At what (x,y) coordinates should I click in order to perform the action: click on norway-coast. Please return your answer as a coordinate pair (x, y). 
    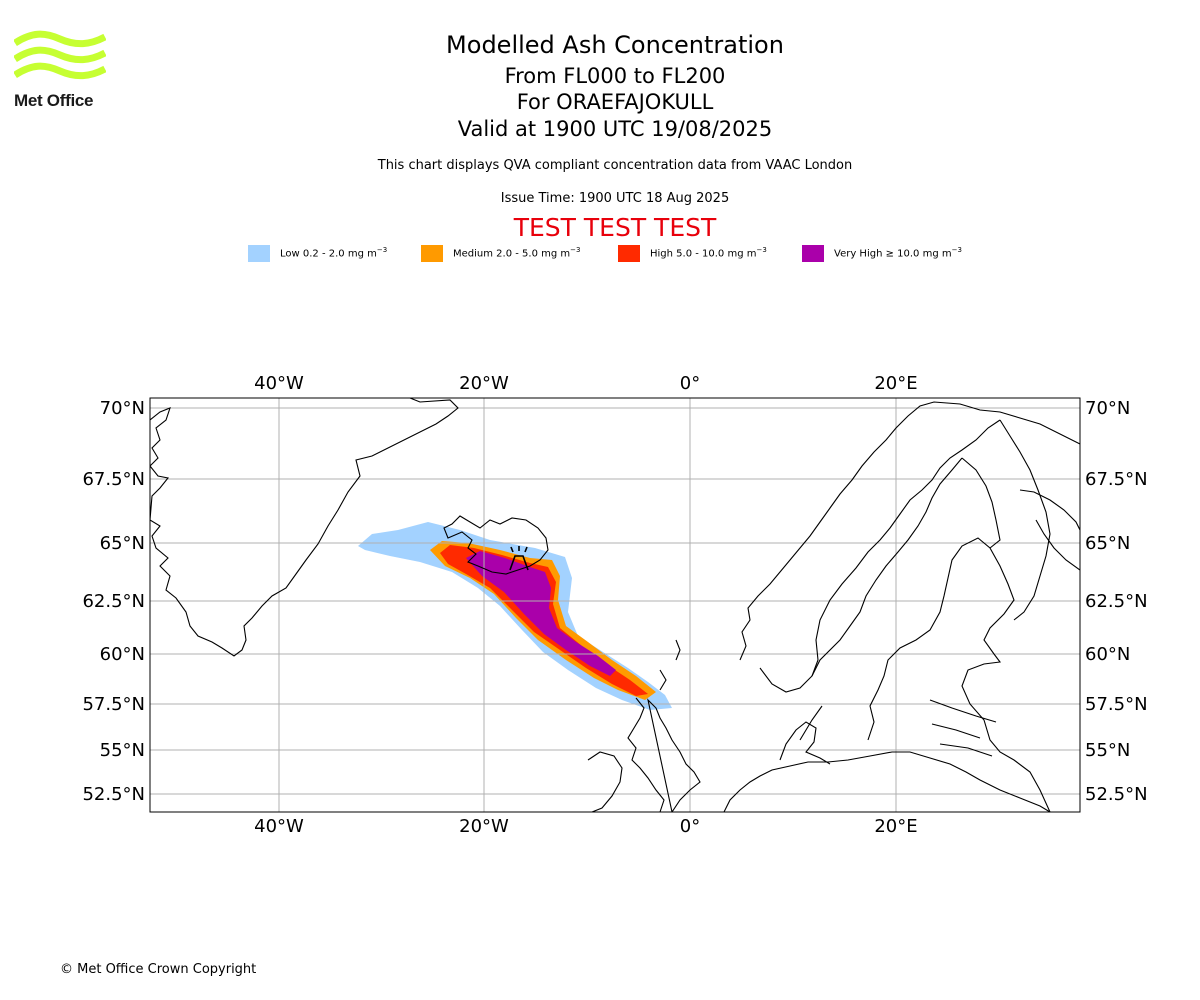
    Looking at the image, I should click on (909, 531).